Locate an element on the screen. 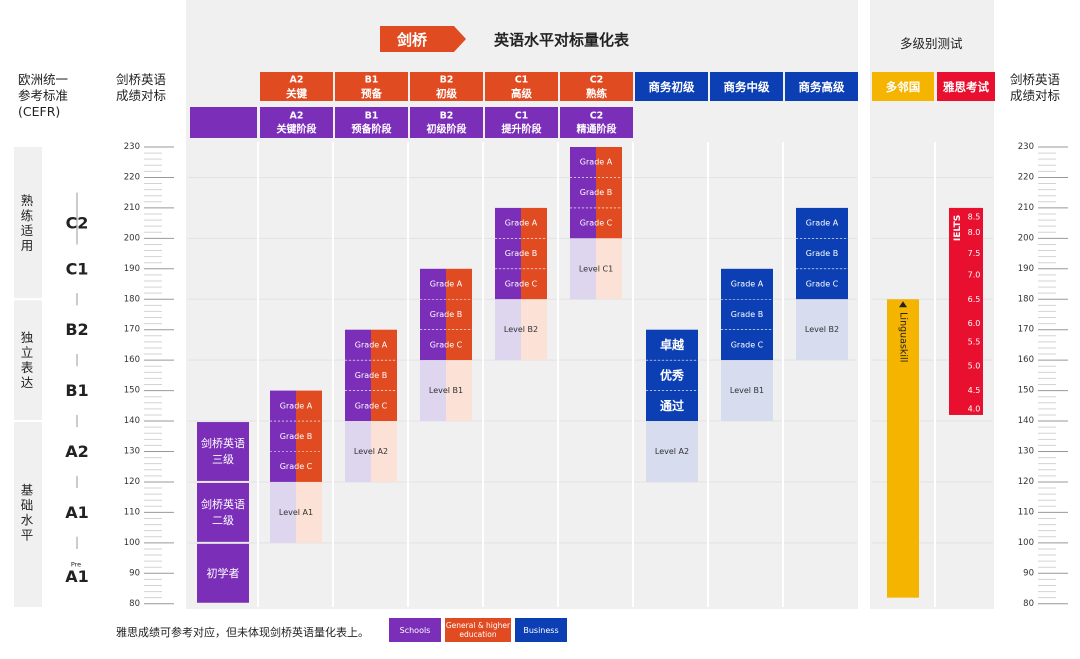  sub-header-bottom-3: 提升阶段 is located at coordinates (522, 129).